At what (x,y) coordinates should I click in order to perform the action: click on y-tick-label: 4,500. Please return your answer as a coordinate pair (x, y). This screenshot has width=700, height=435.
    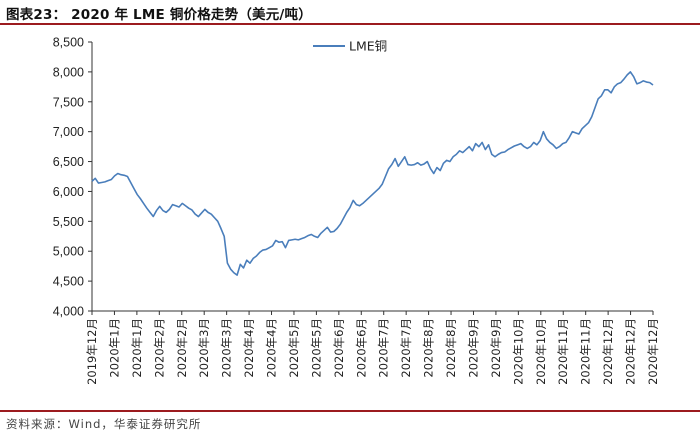
    Looking at the image, I should click on (68, 282).